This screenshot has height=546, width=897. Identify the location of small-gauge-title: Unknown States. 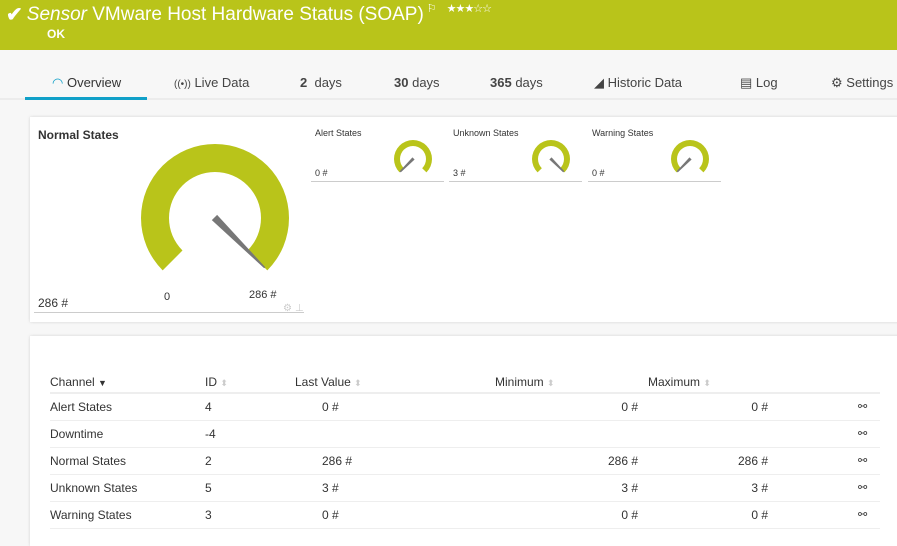
(486, 133).